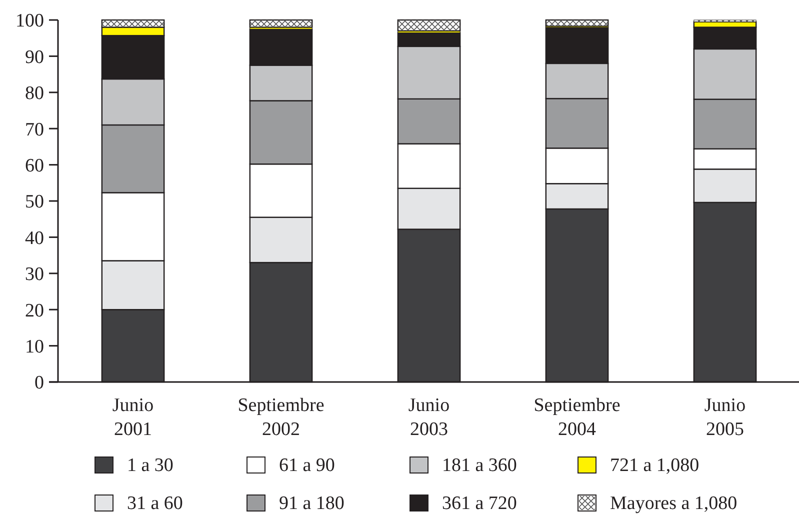  What do you see at coordinates (307, 465) in the screenshot?
I see `legend-label: 61 a 90` at bounding box center [307, 465].